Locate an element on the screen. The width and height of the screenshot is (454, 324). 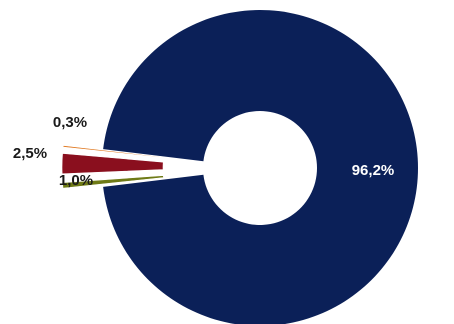
slice-label: 0,3% is located at coordinates (70, 122).